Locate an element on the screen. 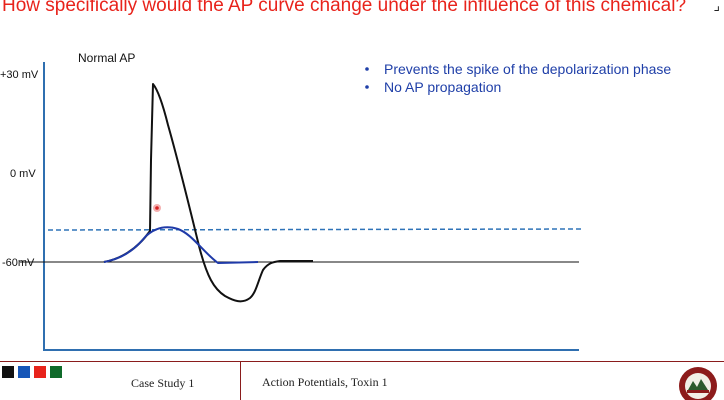 The image size is (724, 400). swatch-red is located at coordinates (40, 372).